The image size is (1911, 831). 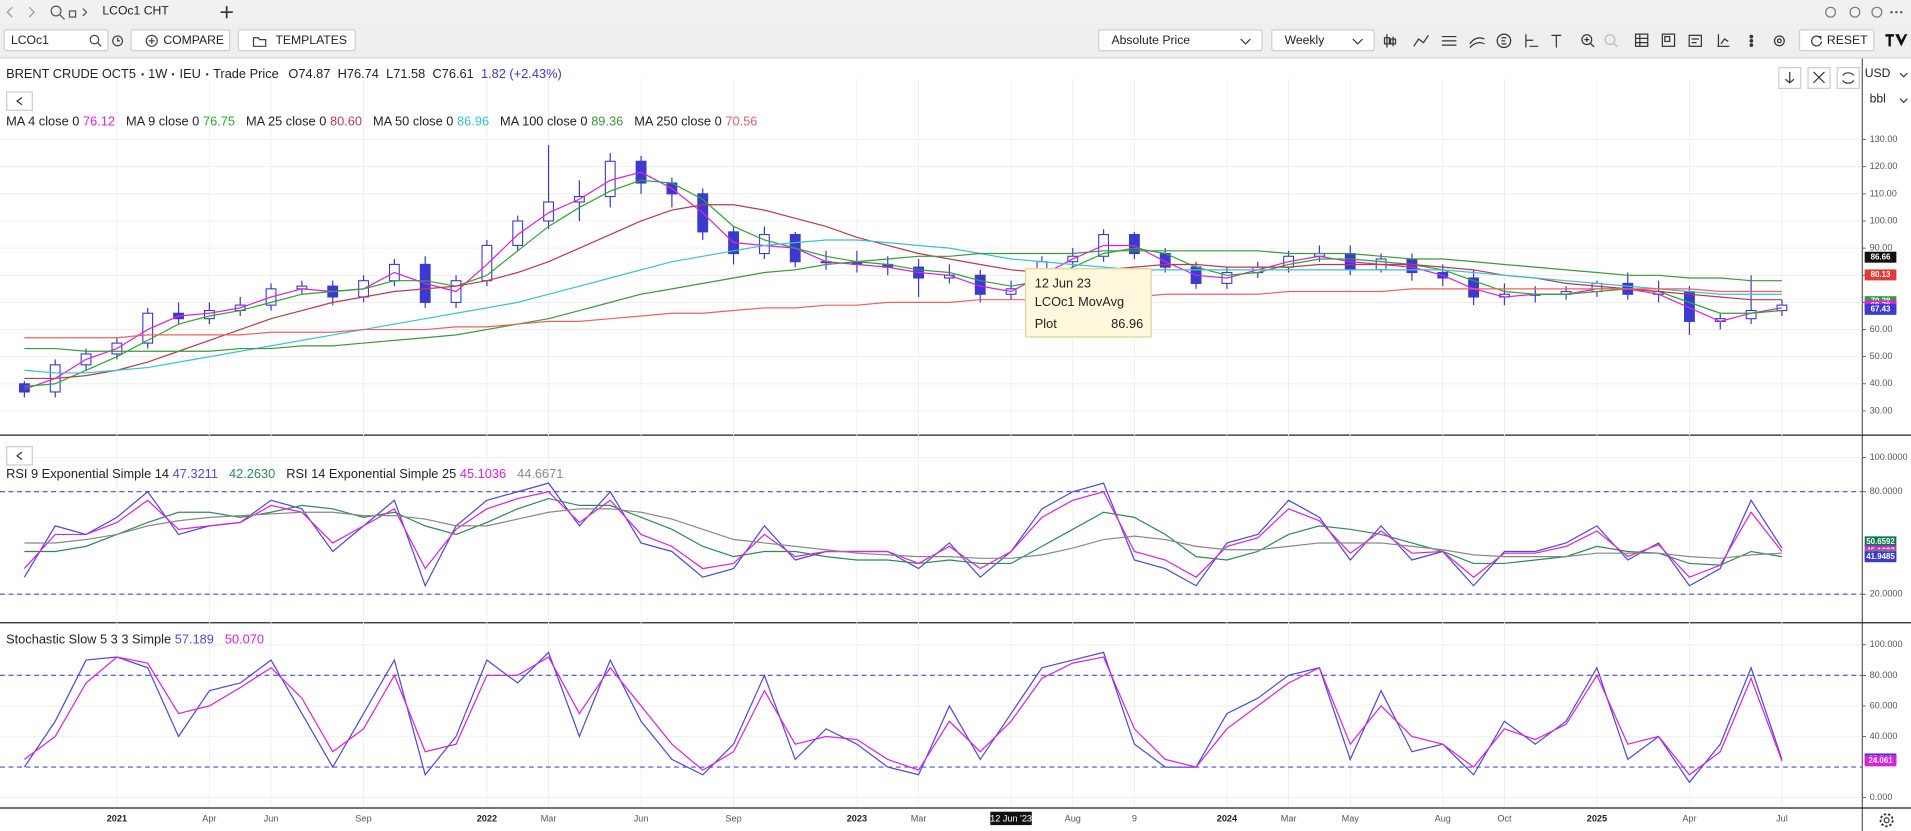 I want to click on header-high: H76.74, so click(x=358, y=74).